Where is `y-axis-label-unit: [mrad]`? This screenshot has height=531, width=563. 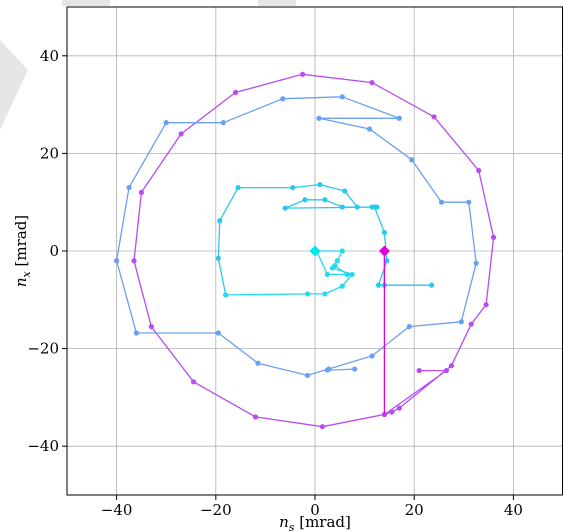
y-axis-label-unit: [mrad] is located at coordinates (21, 243).